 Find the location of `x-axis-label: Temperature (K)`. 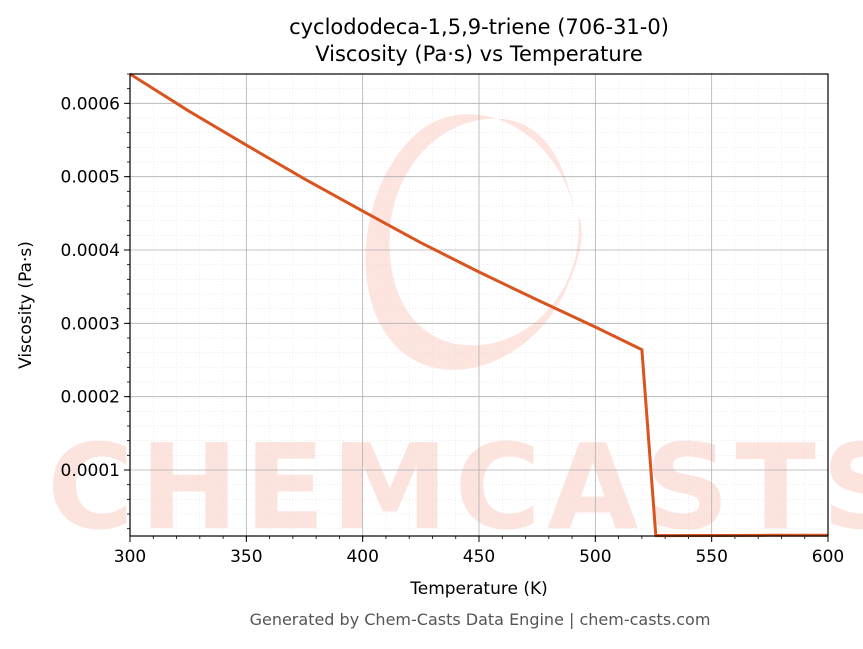

x-axis-label: Temperature (K) is located at coordinates (478, 589).